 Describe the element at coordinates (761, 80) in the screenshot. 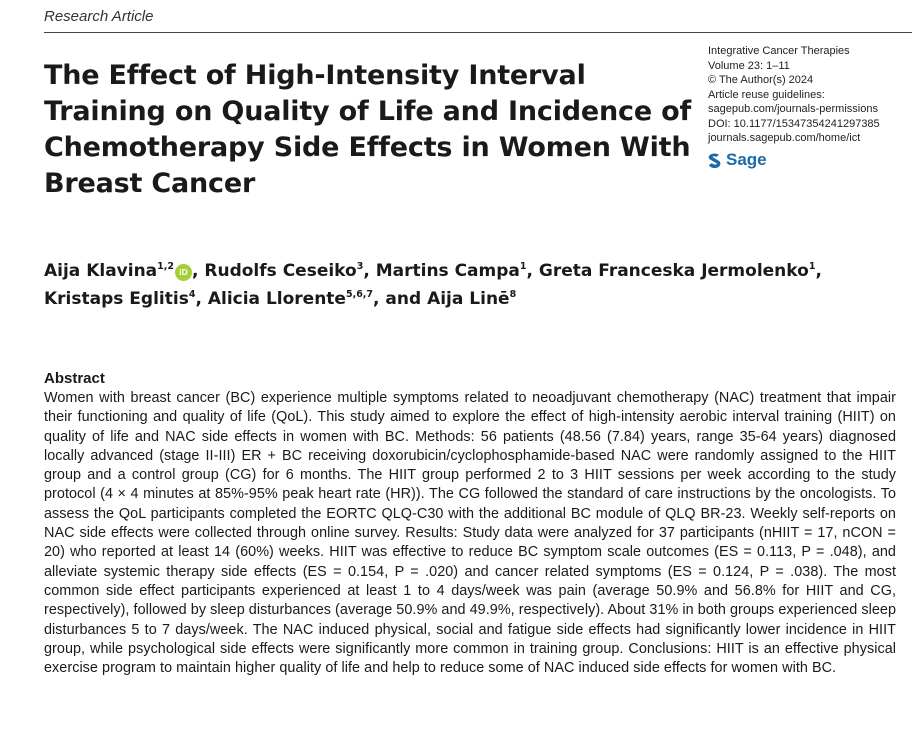

I see `copyright: © The Author(s) 2024` at that location.